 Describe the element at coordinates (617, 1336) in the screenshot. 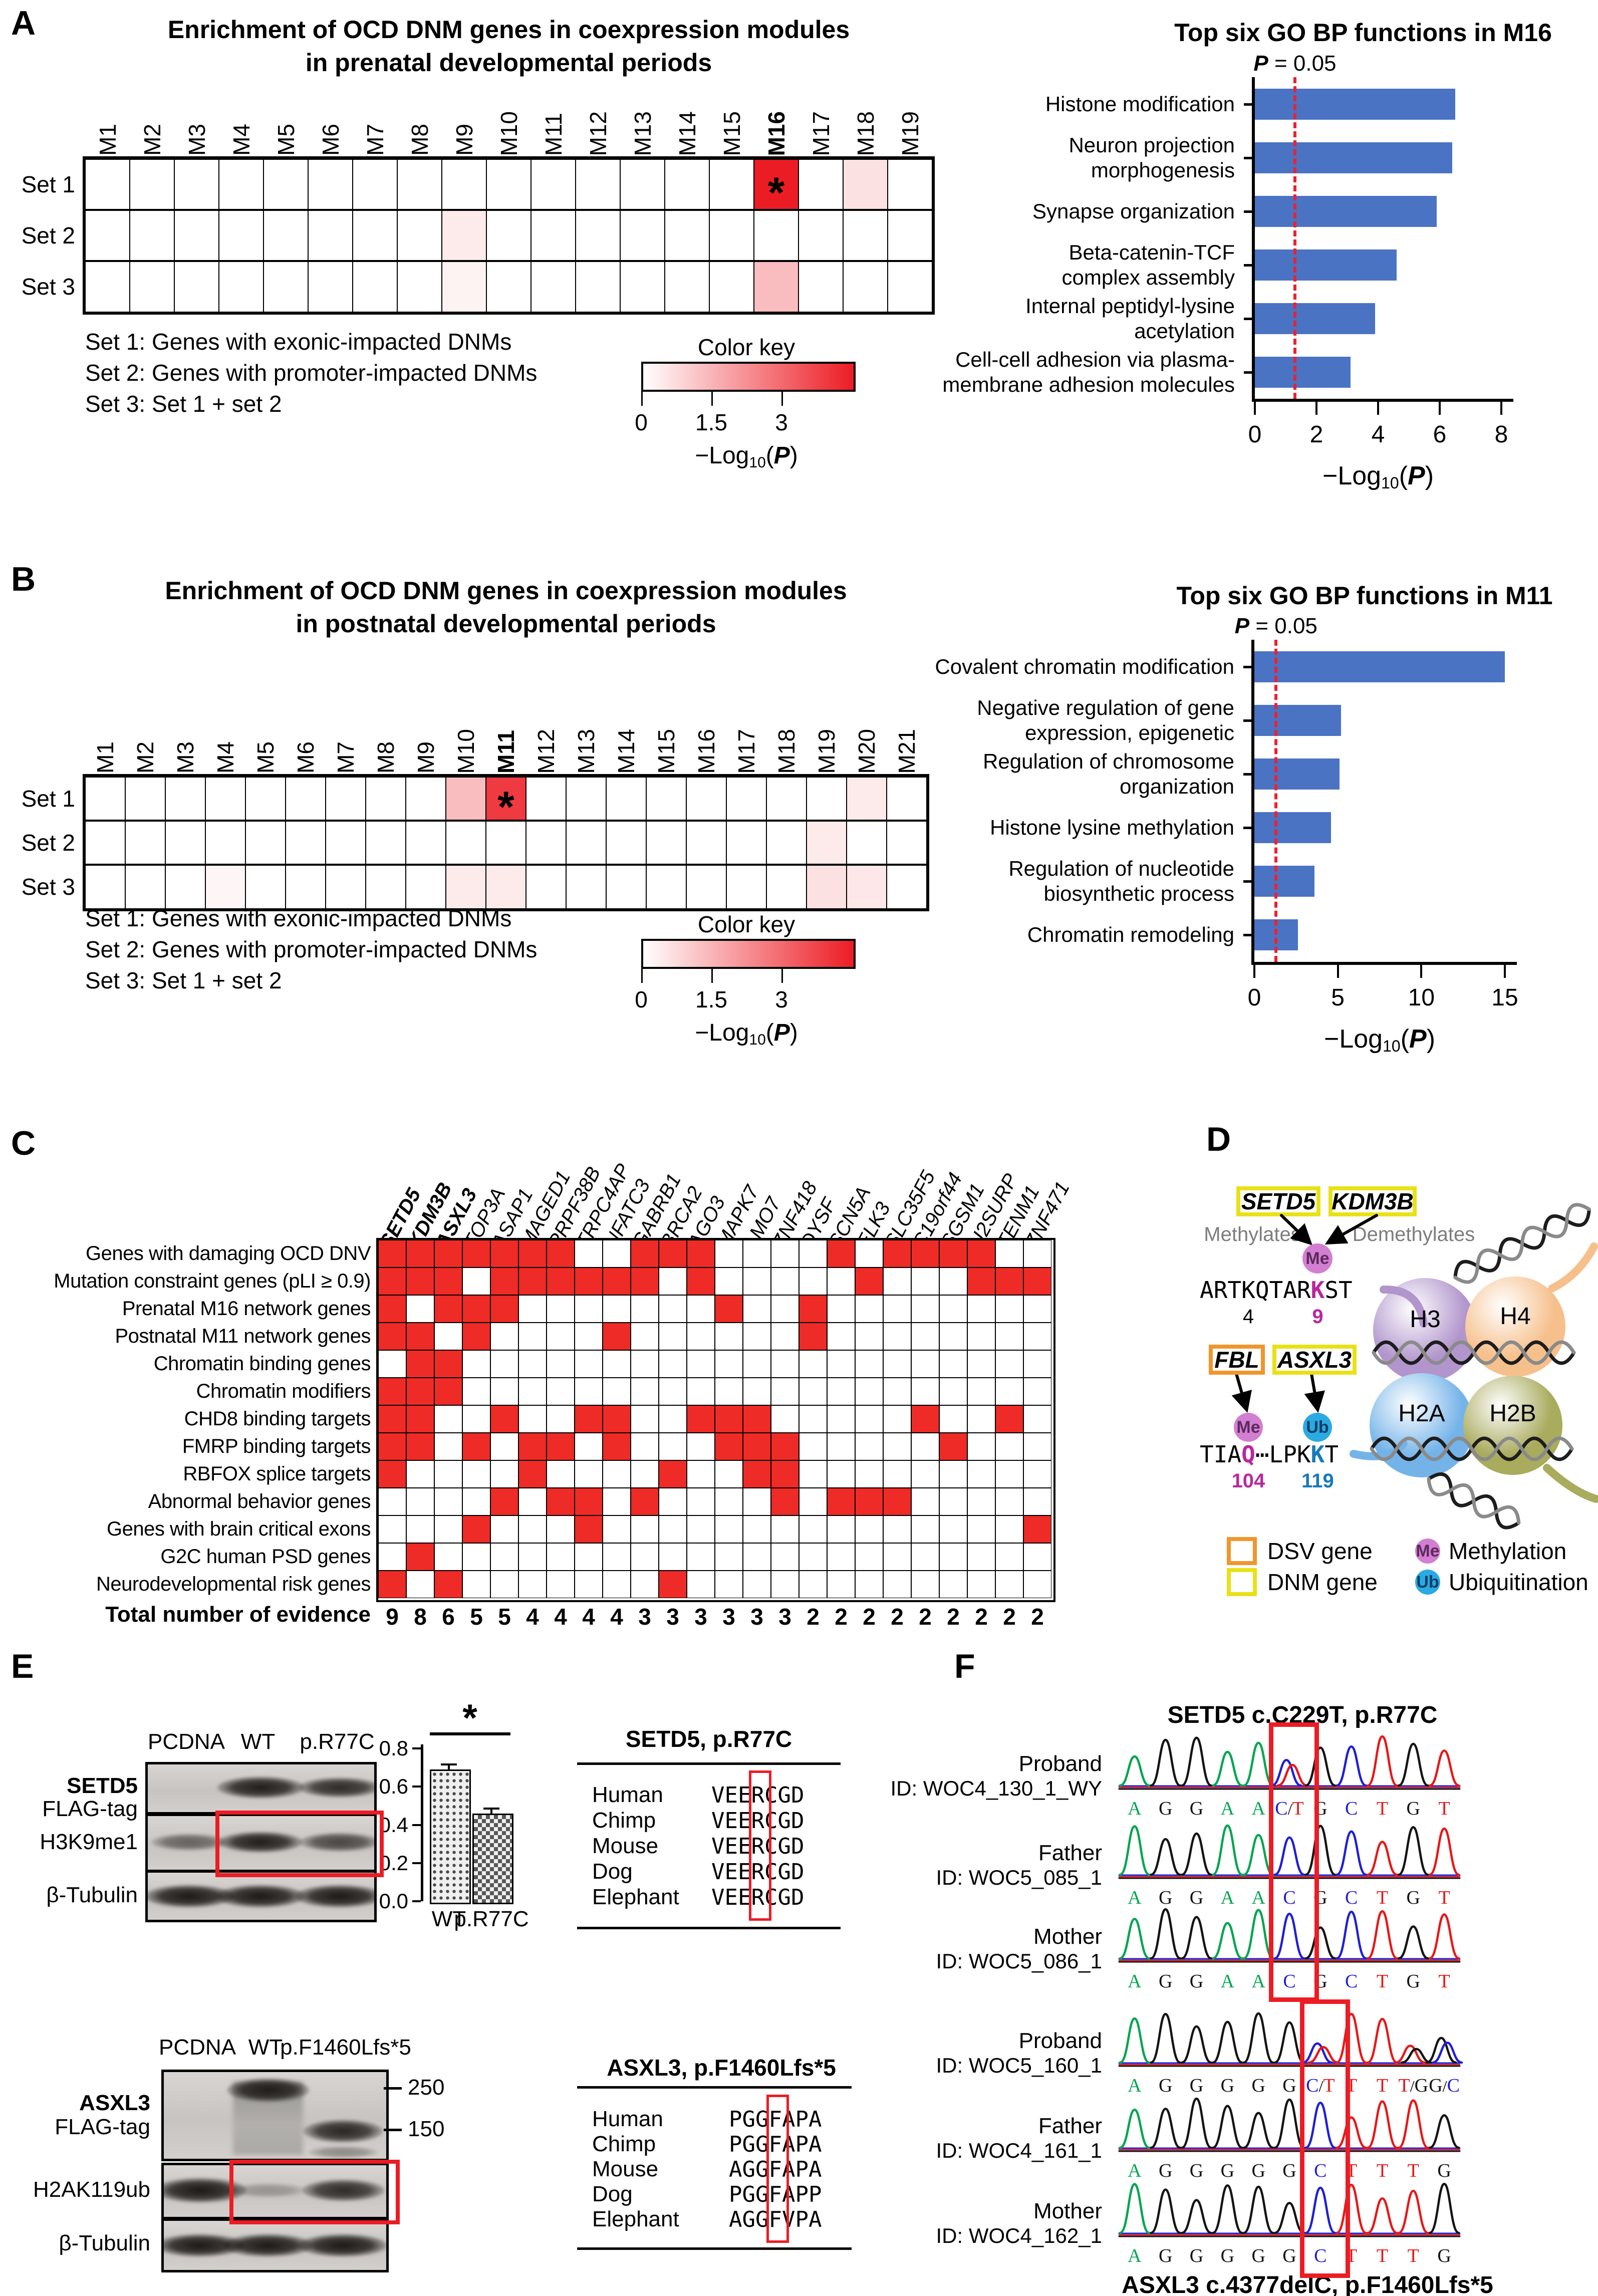

I see `panelC-cell-r3-c8` at that location.